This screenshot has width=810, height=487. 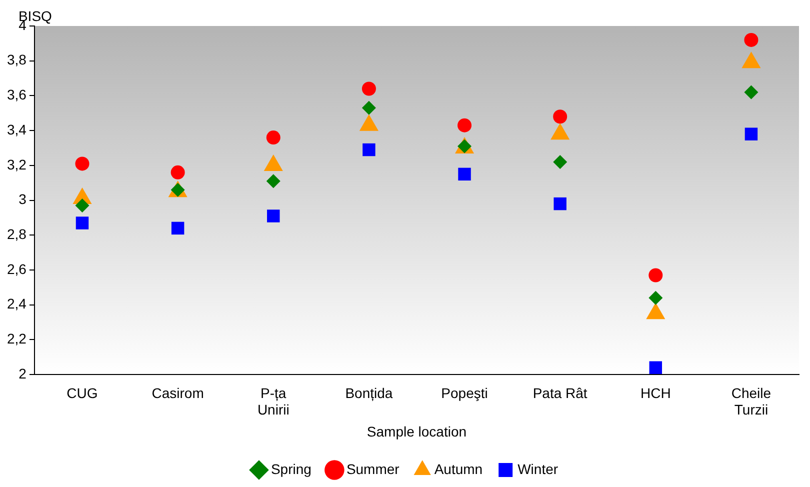 I want to click on x-tick-label: Bonțida, so click(x=369, y=392).